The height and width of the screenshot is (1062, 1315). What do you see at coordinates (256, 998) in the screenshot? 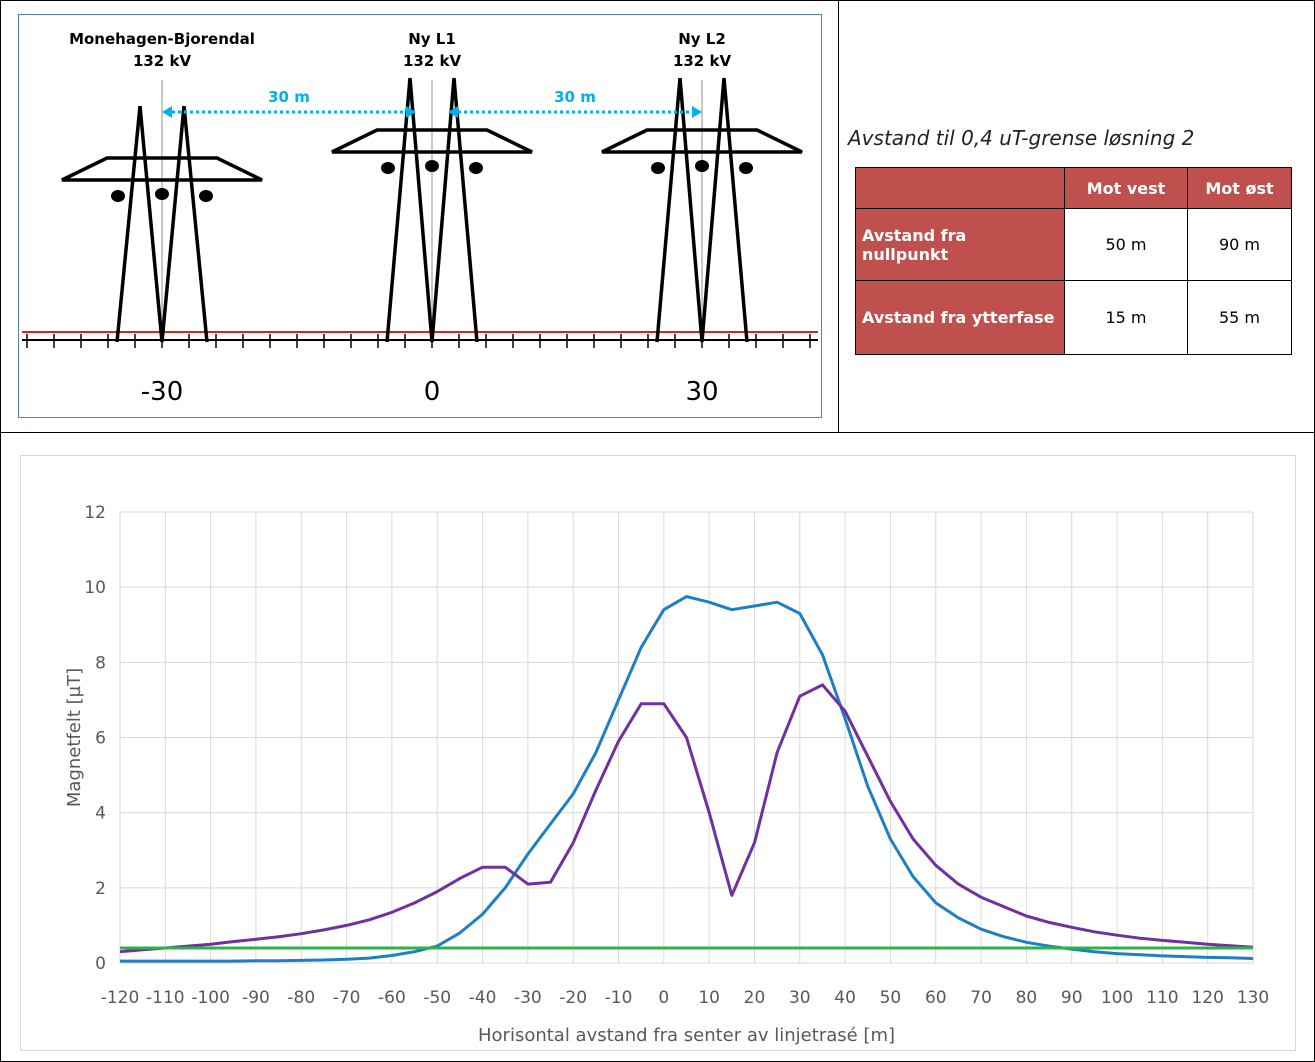
I see `x-tick-label: -90` at bounding box center [256, 998].